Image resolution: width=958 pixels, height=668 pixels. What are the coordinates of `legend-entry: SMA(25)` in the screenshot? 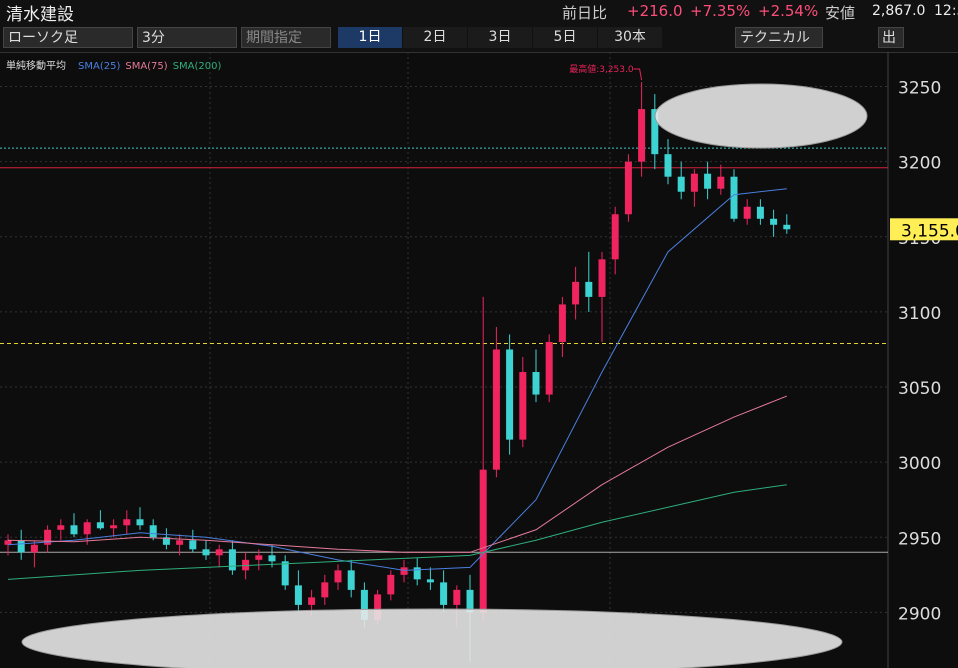 It's located at (99, 66).